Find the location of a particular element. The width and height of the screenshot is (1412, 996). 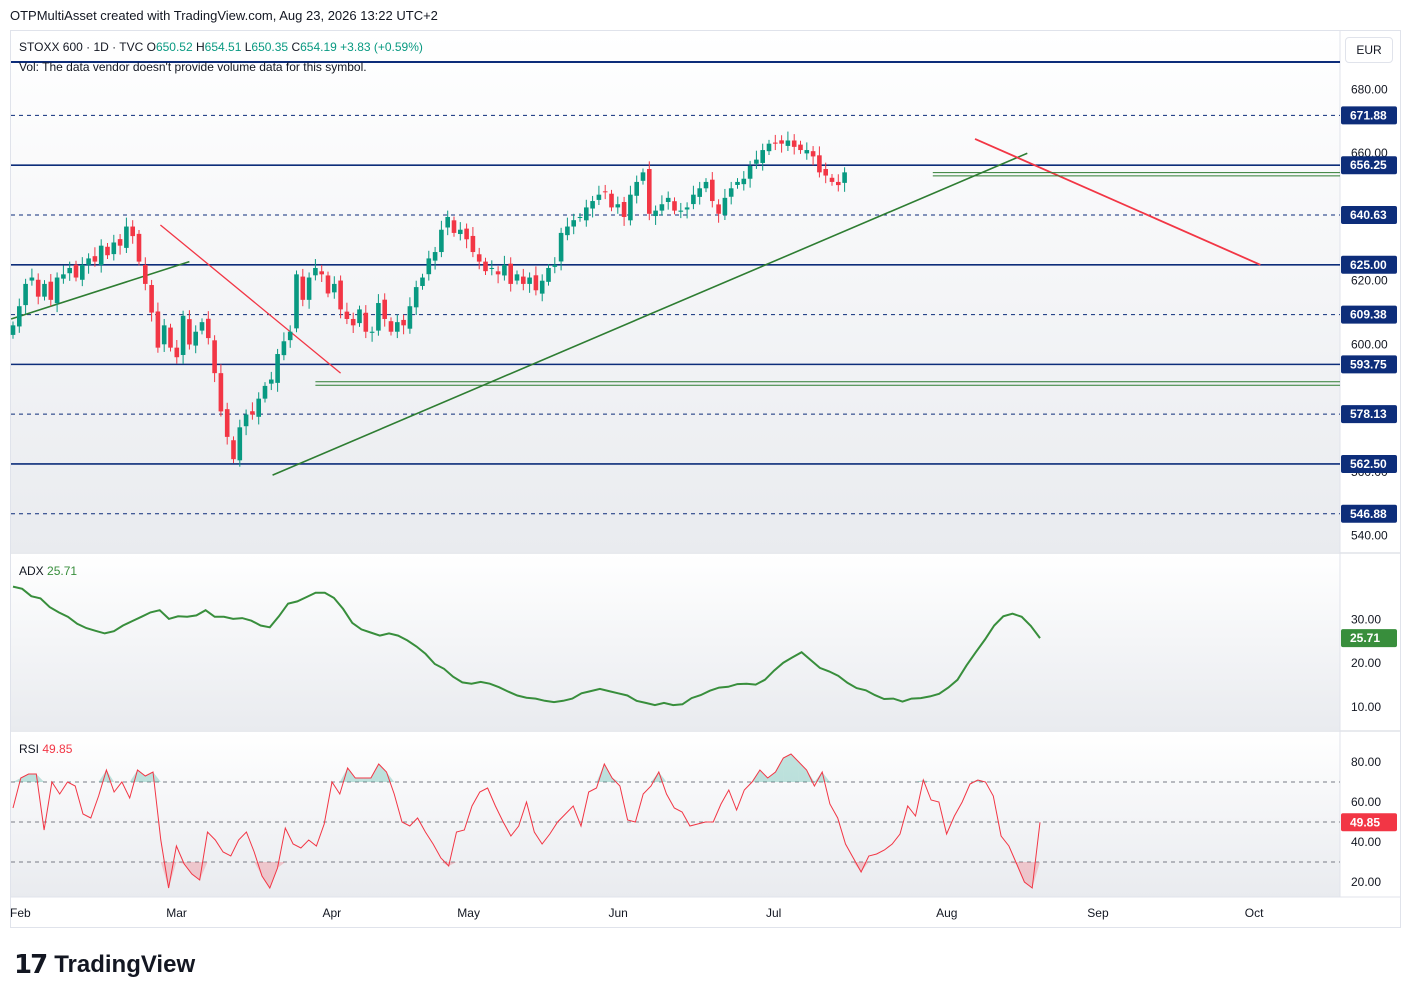

adx-line is located at coordinates (526, 646).